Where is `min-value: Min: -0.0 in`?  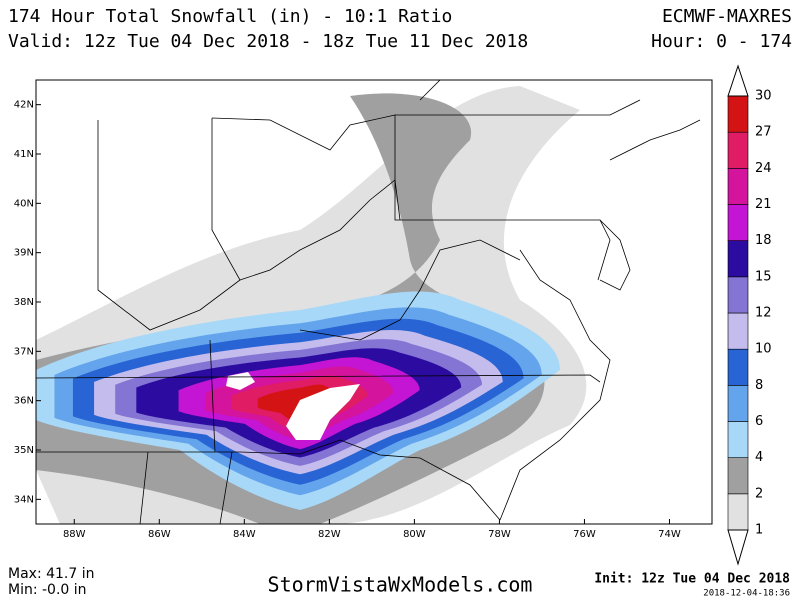
min-value: Min: -0.0 in is located at coordinates (47, 590).